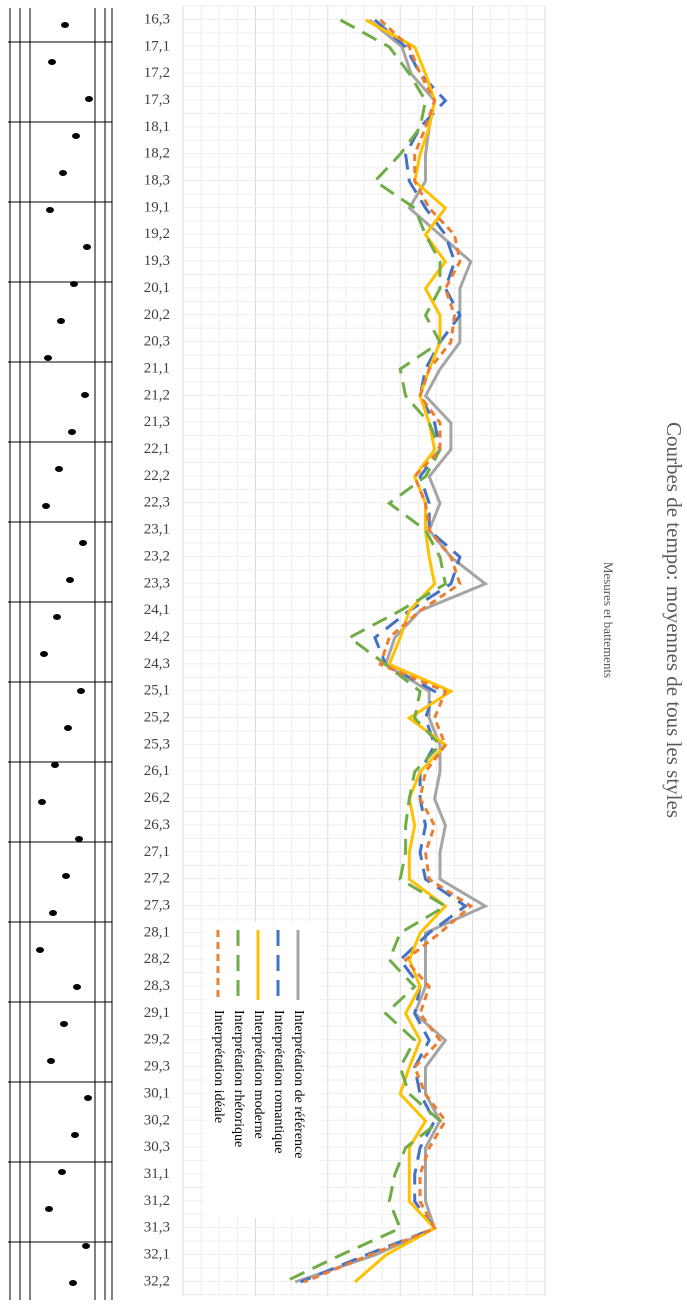 This screenshot has height=1308, width=687. I want to click on category-label: 25,2, so click(157, 718).